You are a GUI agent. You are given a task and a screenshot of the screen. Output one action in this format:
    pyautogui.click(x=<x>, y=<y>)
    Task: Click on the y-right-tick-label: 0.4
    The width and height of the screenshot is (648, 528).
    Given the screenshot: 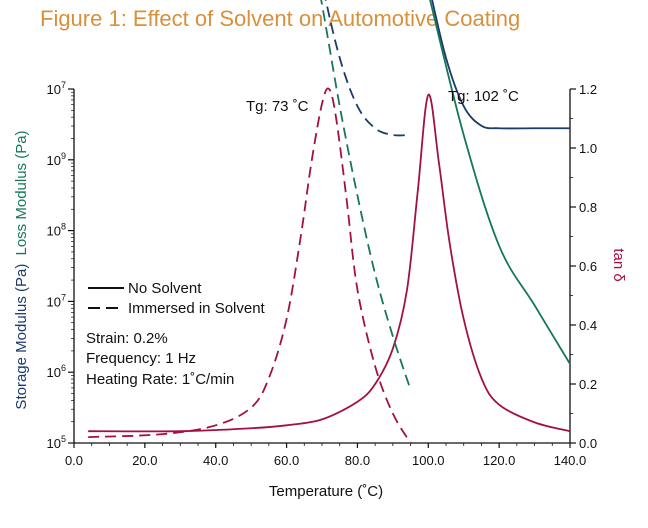 What is the action you would take?
    pyautogui.click(x=588, y=325)
    